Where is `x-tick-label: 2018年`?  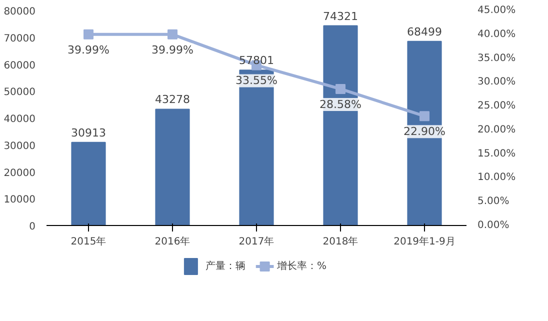
x-tick-label: 2018年 is located at coordinates (340, 242).